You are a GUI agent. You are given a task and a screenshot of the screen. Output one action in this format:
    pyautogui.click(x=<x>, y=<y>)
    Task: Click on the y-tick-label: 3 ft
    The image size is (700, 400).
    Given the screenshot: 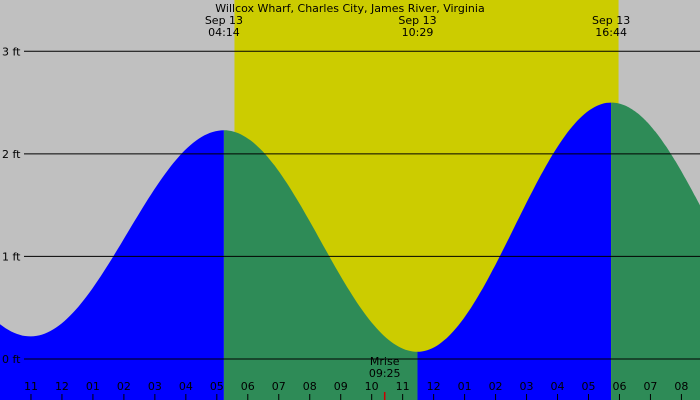 What is the action you would take?
    pyautogui.click(x=11, y=51)
    